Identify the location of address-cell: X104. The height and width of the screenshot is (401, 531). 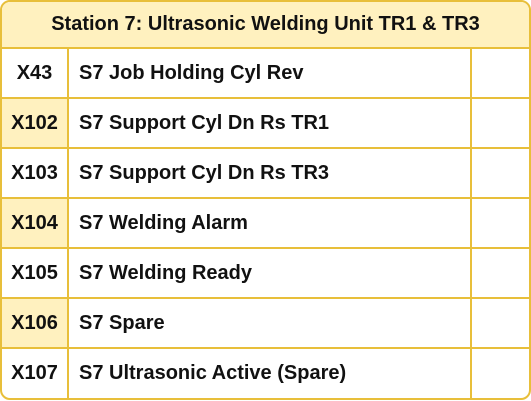
(35, 223).